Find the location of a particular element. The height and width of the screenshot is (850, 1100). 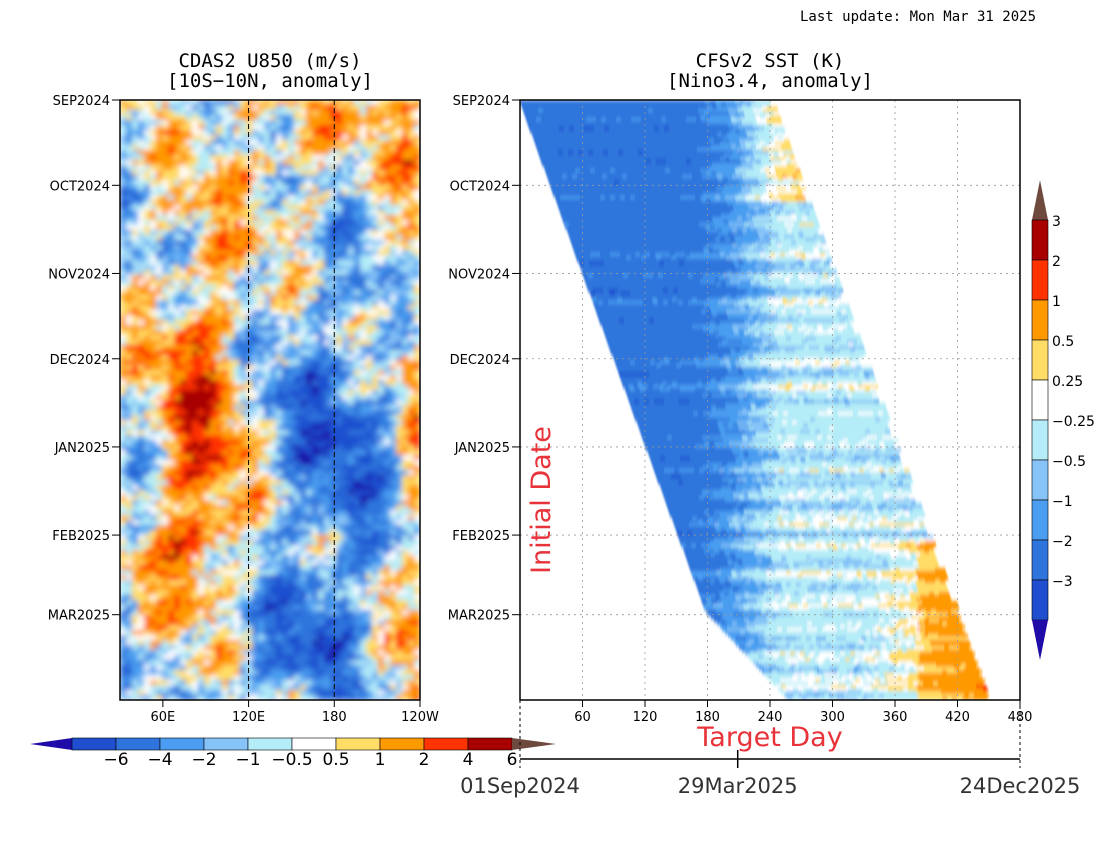

sst-x-axis-title: Target Day is located at coordinates (769, 737).